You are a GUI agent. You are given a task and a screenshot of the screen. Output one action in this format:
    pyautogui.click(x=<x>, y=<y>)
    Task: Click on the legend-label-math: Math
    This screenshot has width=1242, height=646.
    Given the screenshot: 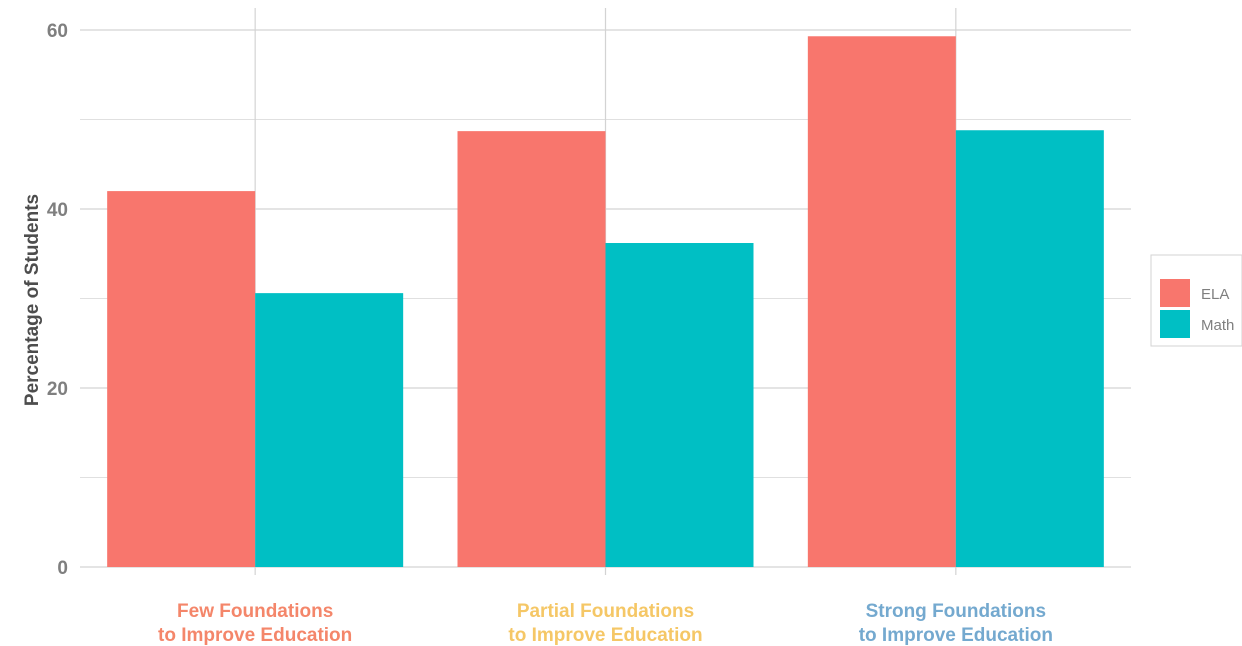 What is the action you would take?
    pyautogui.click(x=1217, y=325)
    